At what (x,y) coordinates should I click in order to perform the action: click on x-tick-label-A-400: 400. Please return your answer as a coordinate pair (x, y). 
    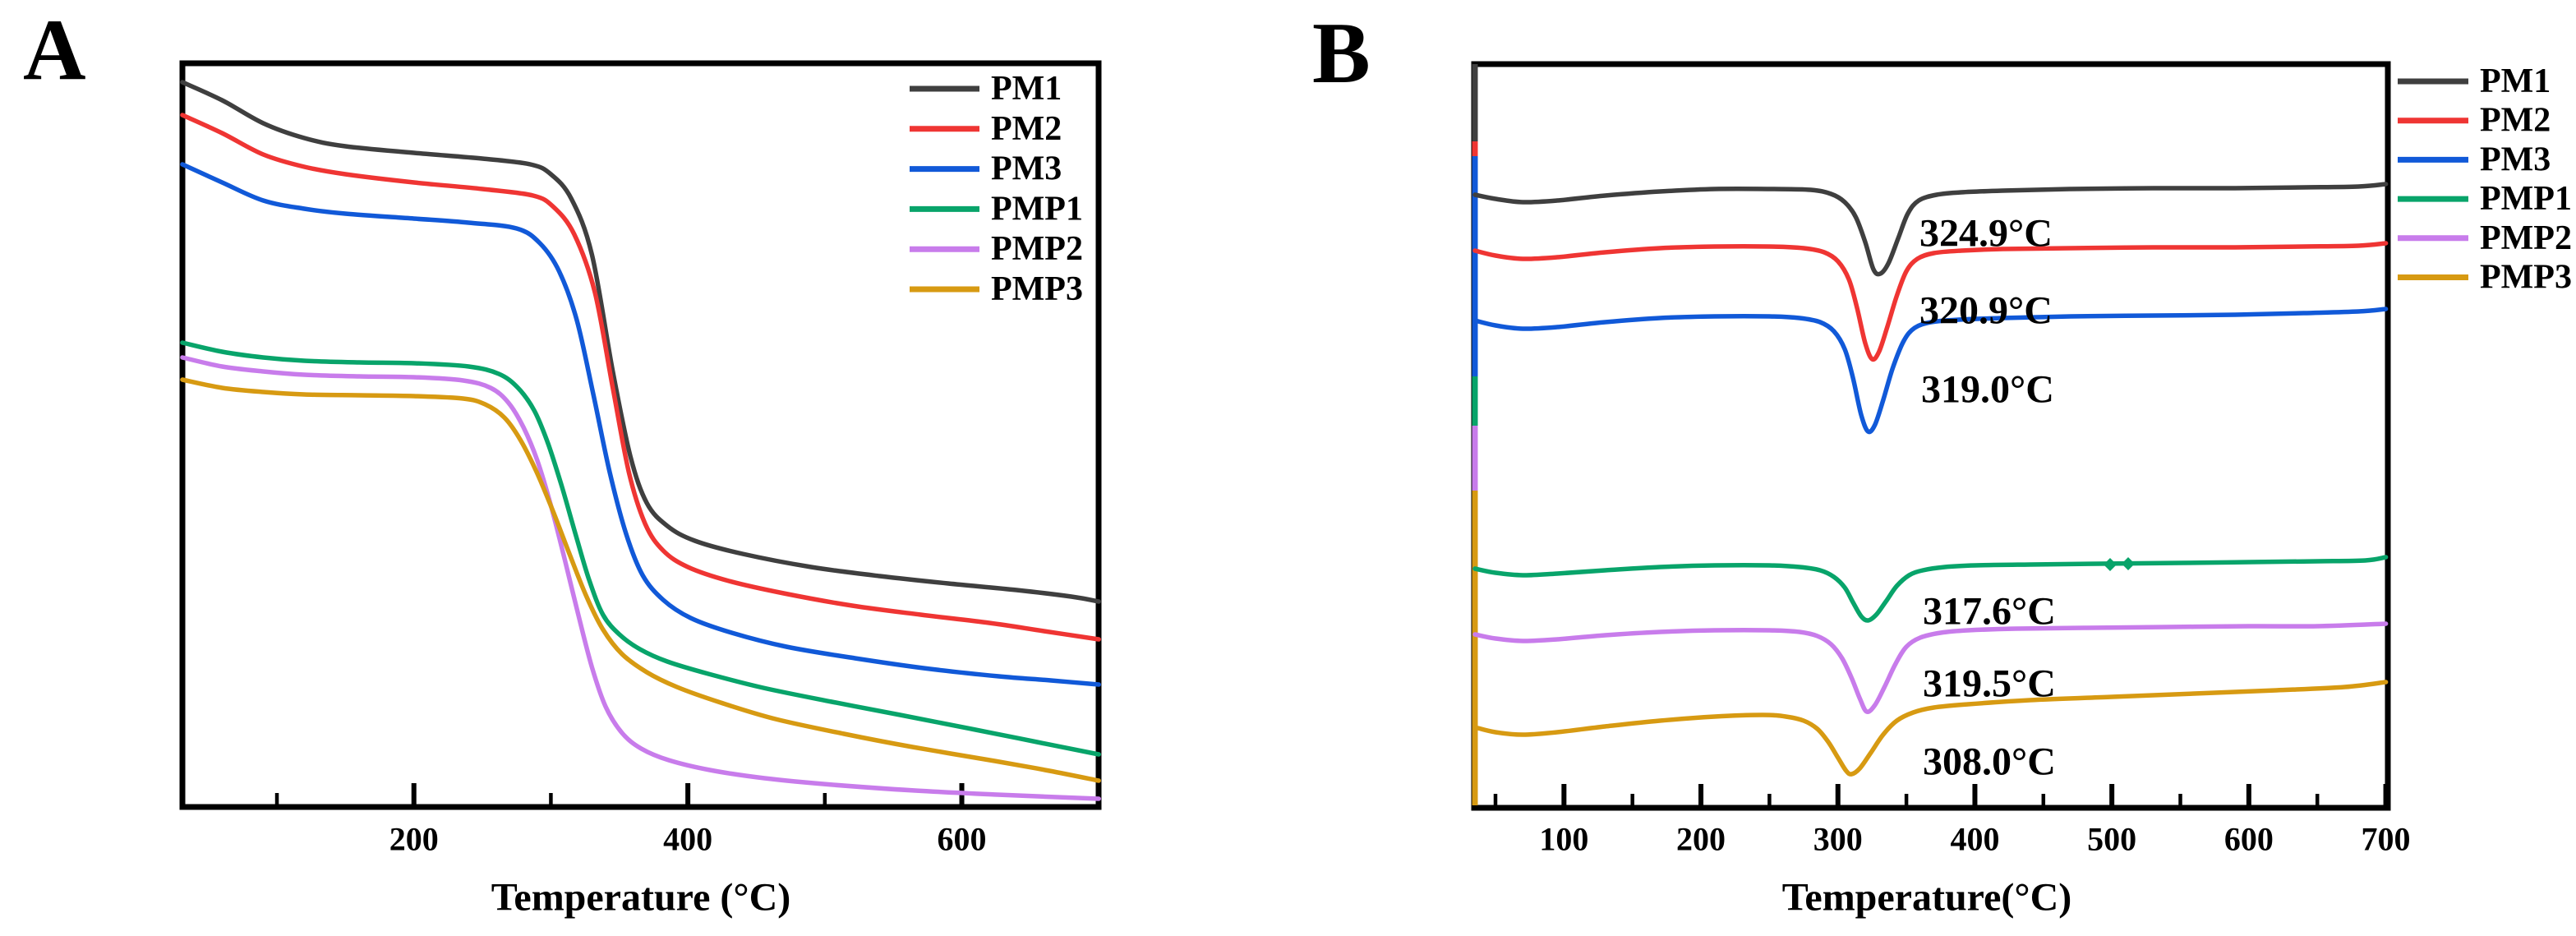
    Looking at the image, I should click on (687, 839).